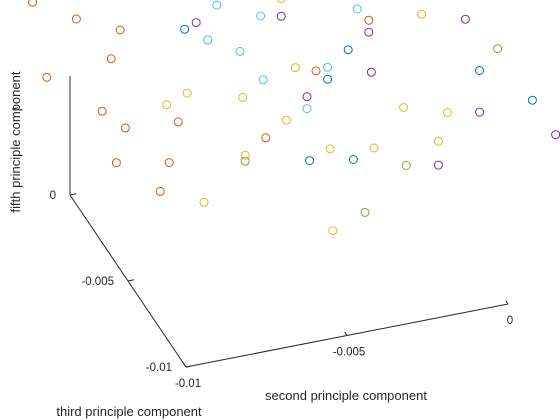  Describe the element at coordinates (346, 395) in the screenshot. I see `x-axis-label: second principle component` at that location.